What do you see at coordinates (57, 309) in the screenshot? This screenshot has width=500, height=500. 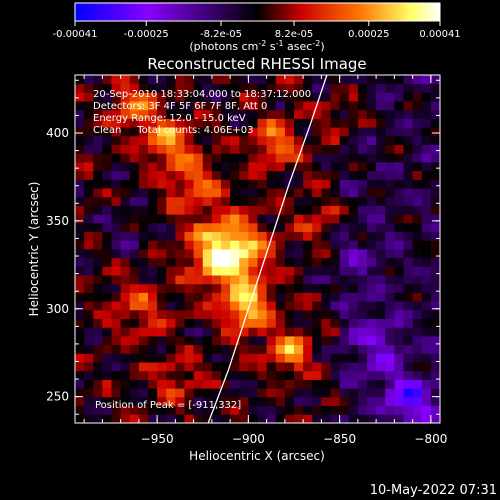 I see `y-tick-label: 300` at bounding box center [57, 309].